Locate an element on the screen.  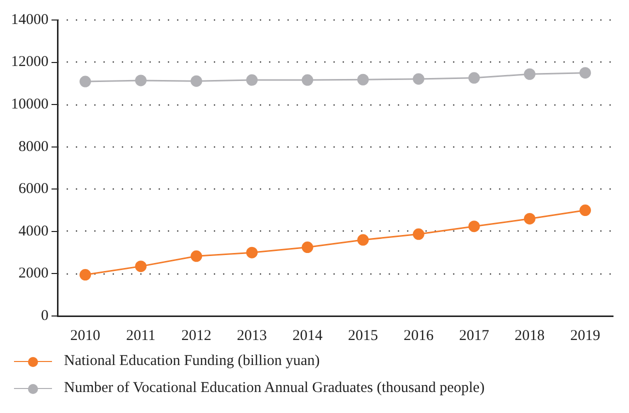
x-tick-label: 2019 is located at coordinates (585, 336).